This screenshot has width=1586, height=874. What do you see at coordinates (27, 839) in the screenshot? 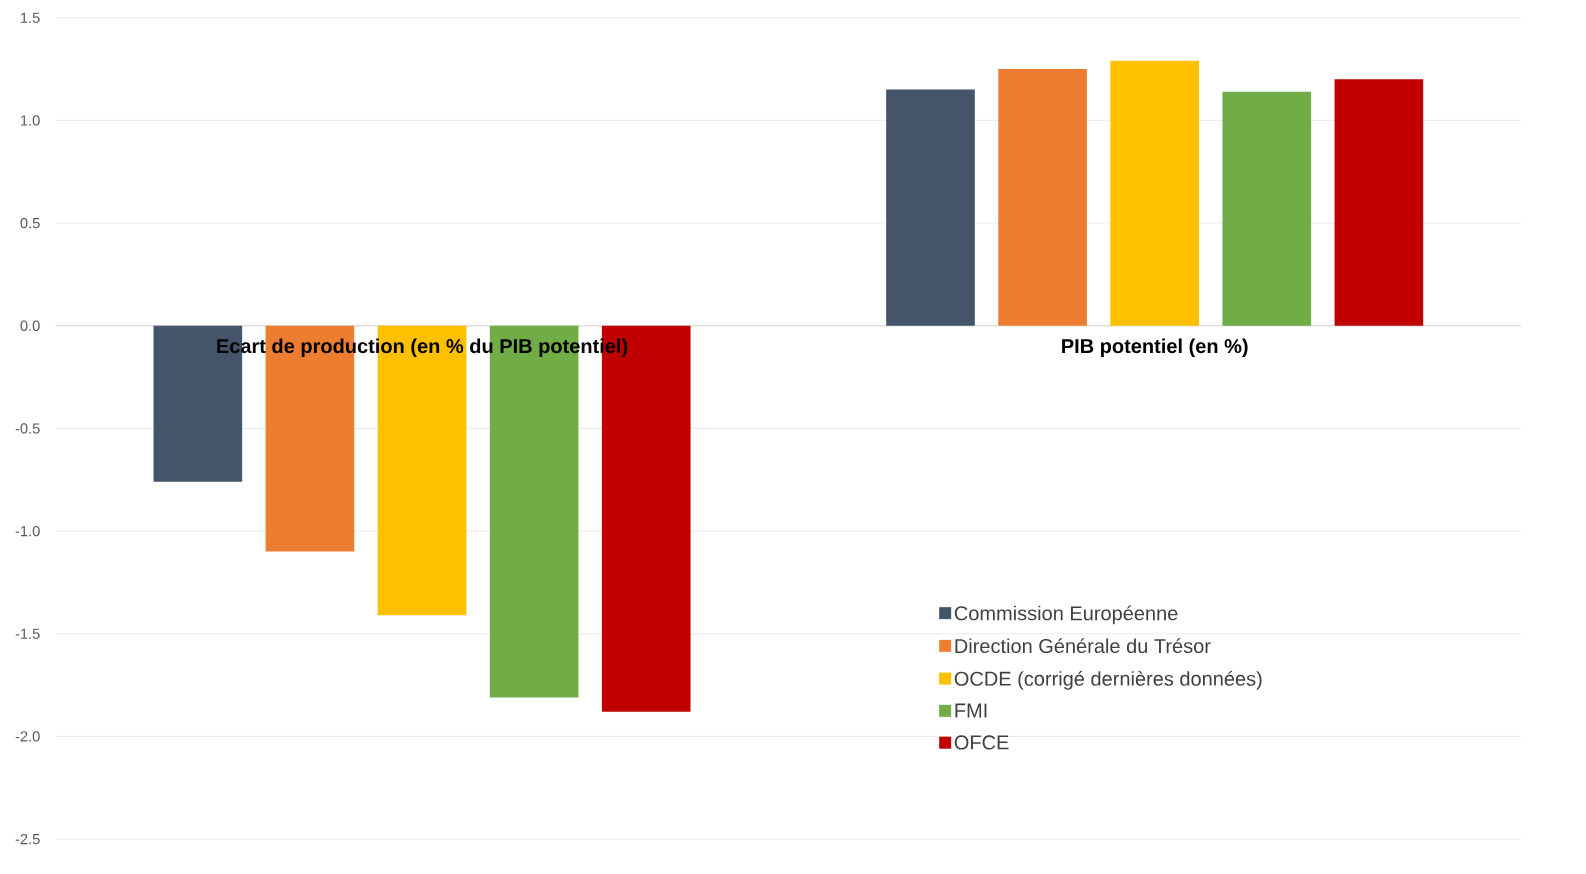
I see `y-tick-label: -2.5` at bounding box center [27, 839].